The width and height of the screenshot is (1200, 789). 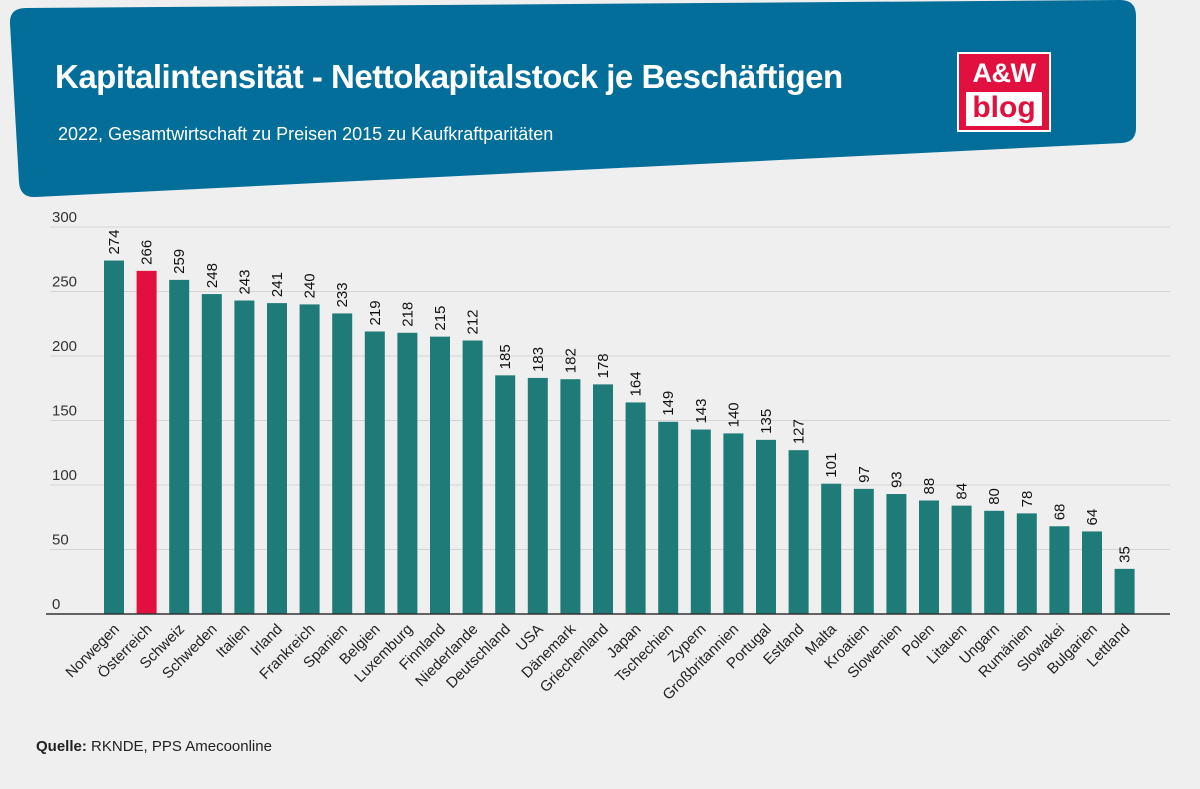 I want to click on bar-value-label: 88, so click(x=929, y=486).